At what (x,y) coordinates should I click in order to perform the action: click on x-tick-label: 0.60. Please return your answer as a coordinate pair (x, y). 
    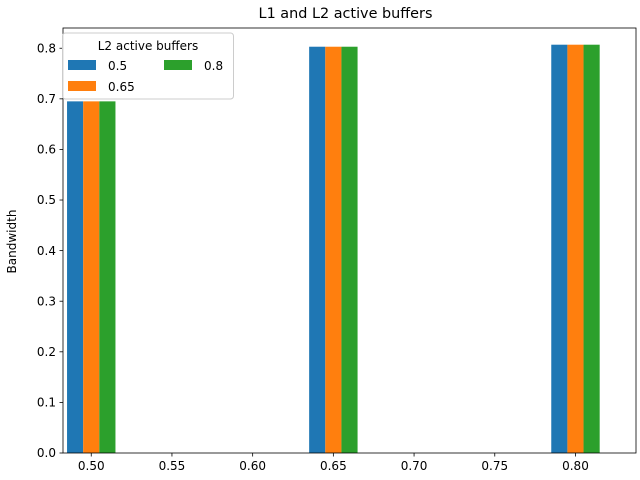
    Looking at the image, I should click on (252, 466).